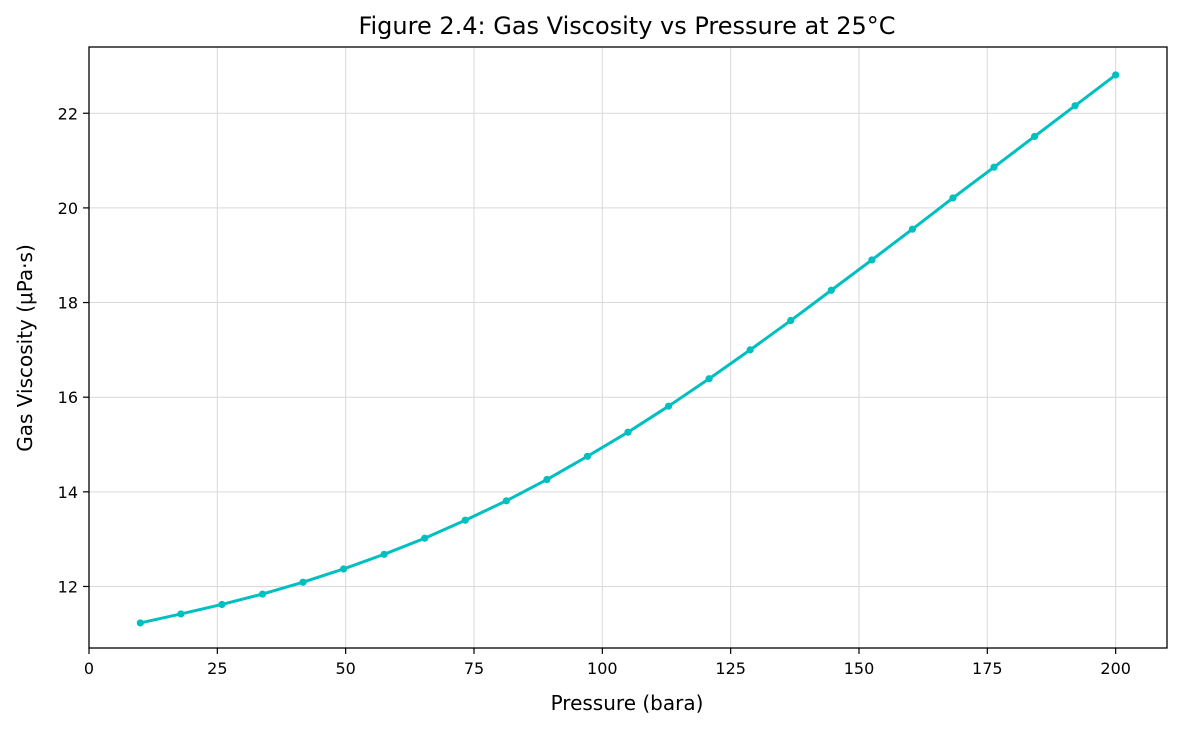  What do you see at coordinates (987, 668) in the screenshot?
I see `x-tick-label: 175` at bounding box center [987, 668].